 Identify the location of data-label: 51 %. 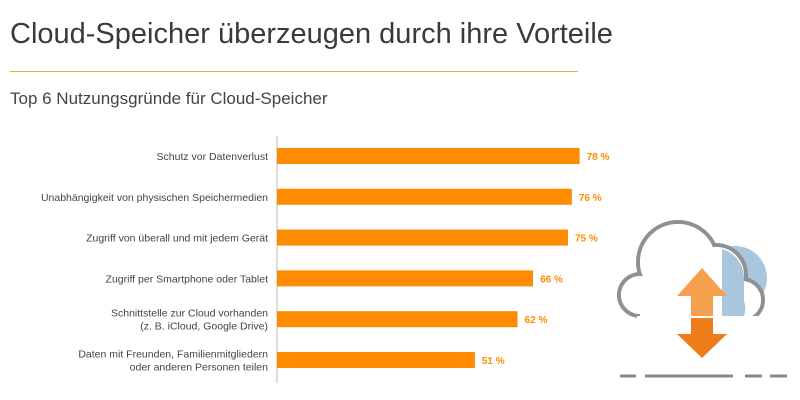
(493, 361).